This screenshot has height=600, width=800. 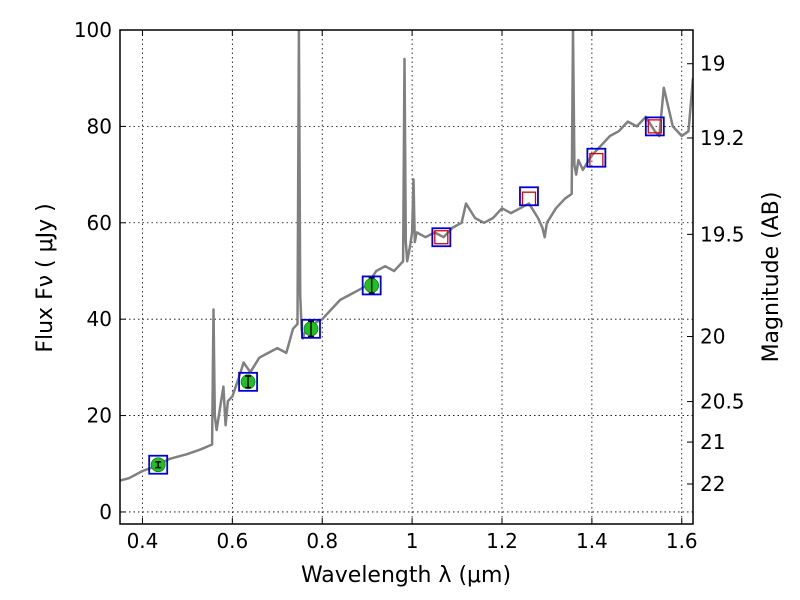 I want to click on y-right-axis-label: Magnitude (AB), so click(x=771, y=277).